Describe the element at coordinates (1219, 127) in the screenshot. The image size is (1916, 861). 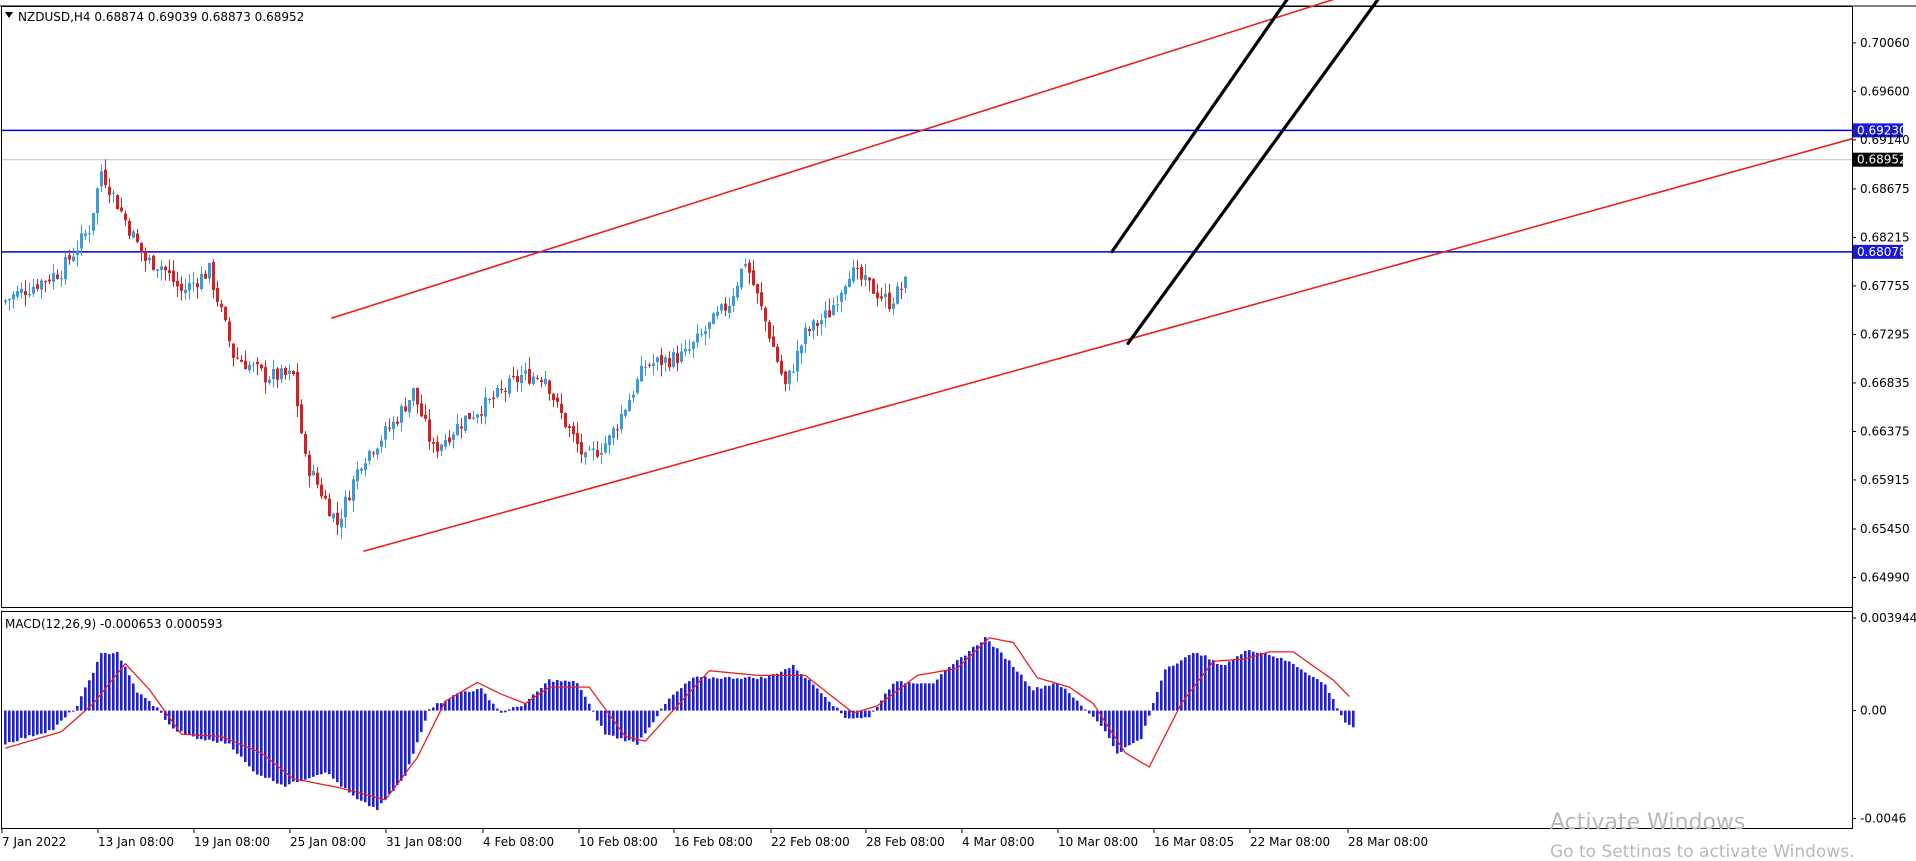
I see `steep-channel-upper` at that location.